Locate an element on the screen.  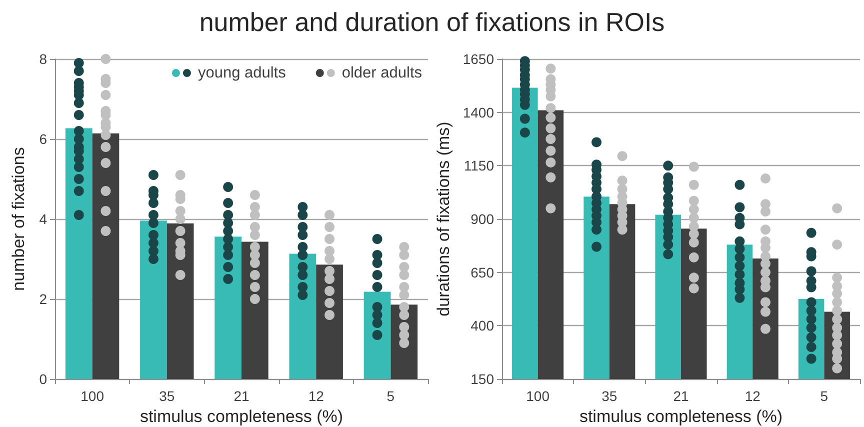
y-tick-label: 8 is located at coordinates (43, 59).